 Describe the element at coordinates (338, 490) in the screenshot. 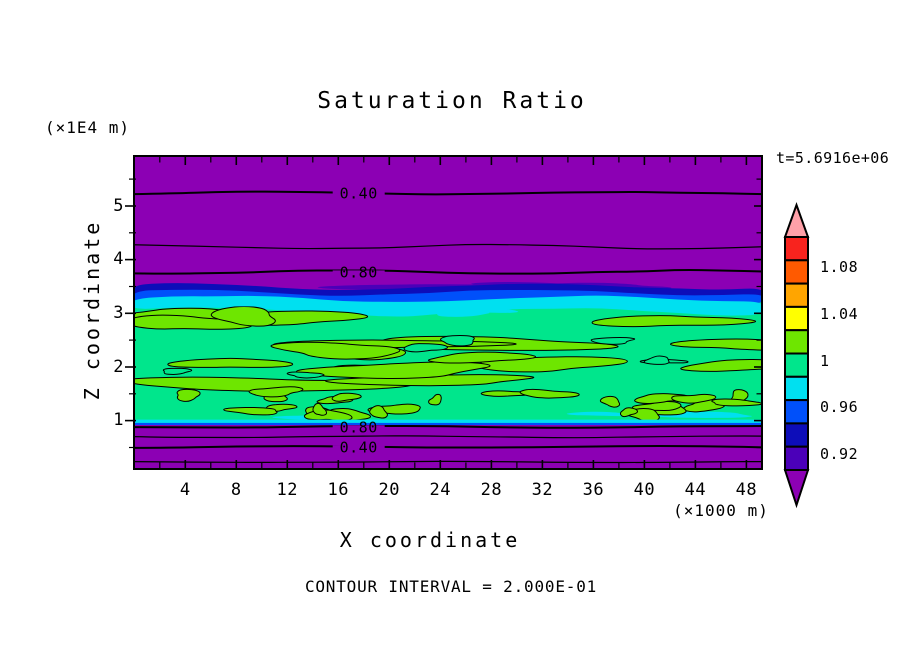

I see `x-tick-label: 16` at that location.